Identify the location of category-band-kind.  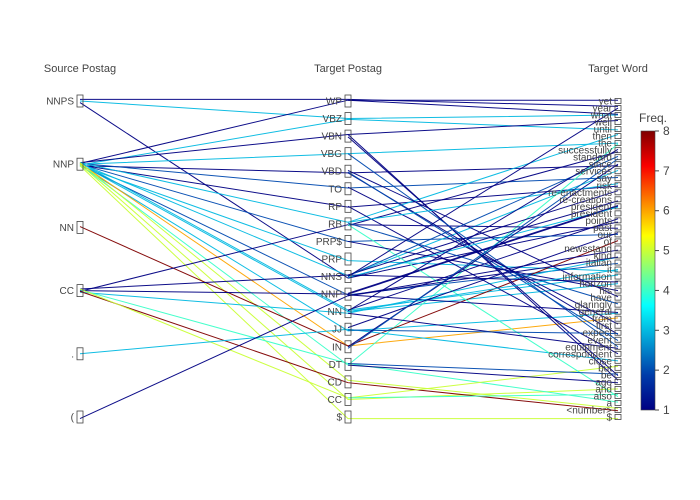
(618, 255).